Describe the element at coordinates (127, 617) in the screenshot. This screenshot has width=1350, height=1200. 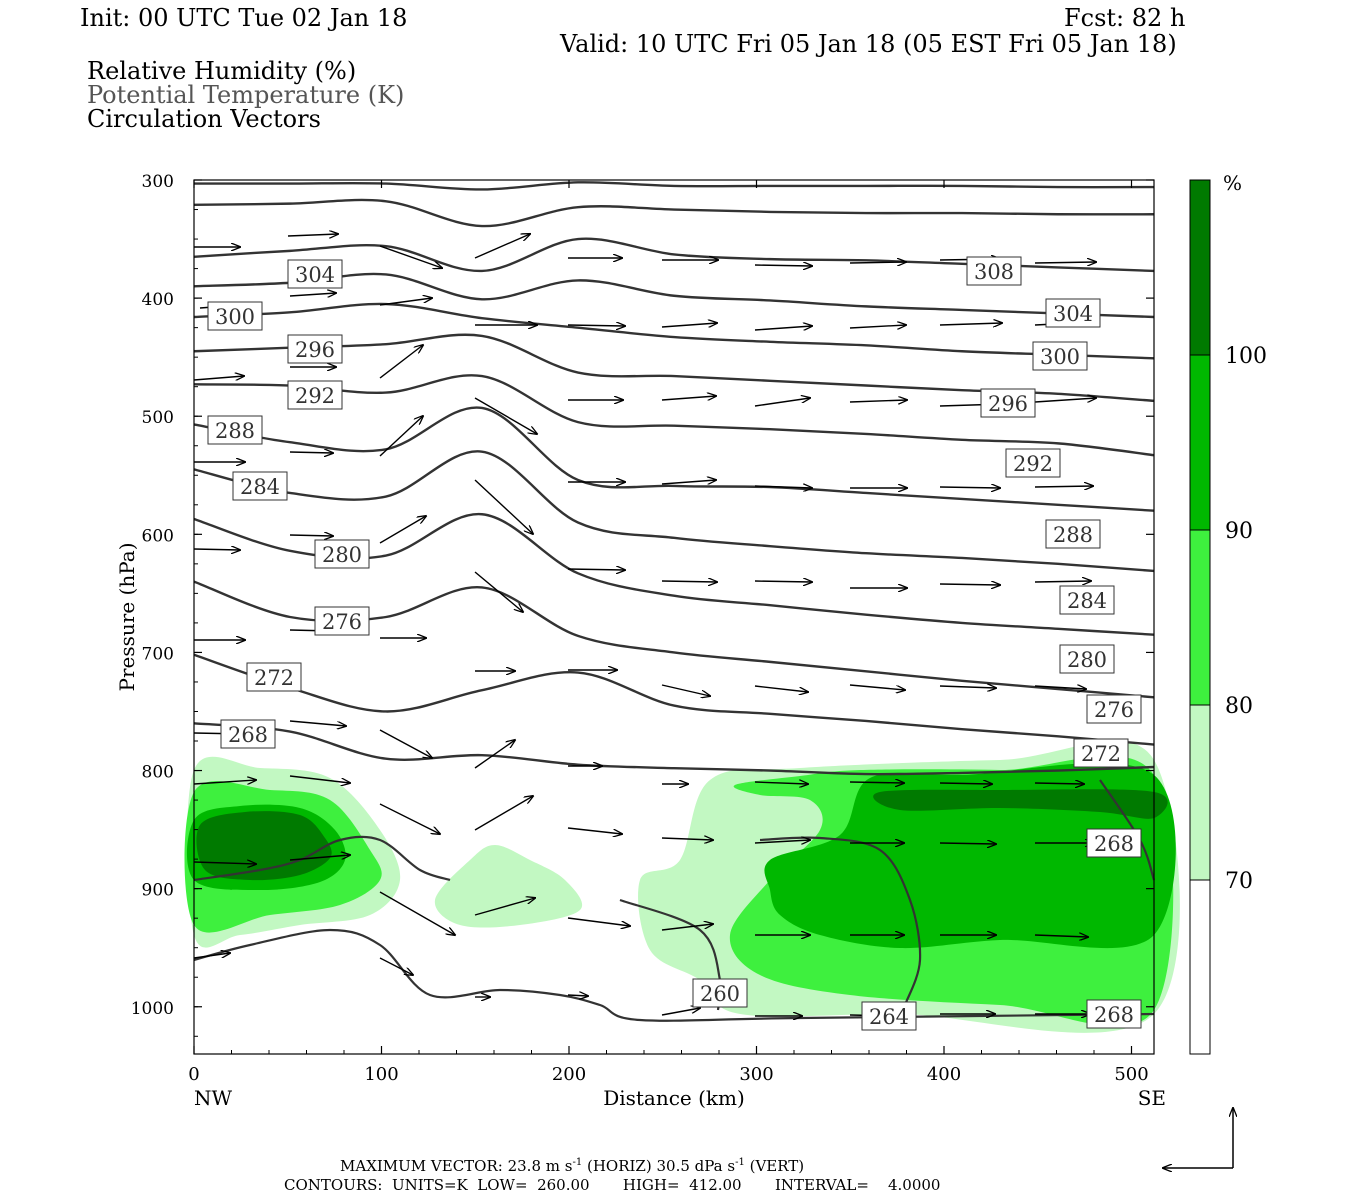
I see `y-axis-label: Pressure (hPa)` at that location.